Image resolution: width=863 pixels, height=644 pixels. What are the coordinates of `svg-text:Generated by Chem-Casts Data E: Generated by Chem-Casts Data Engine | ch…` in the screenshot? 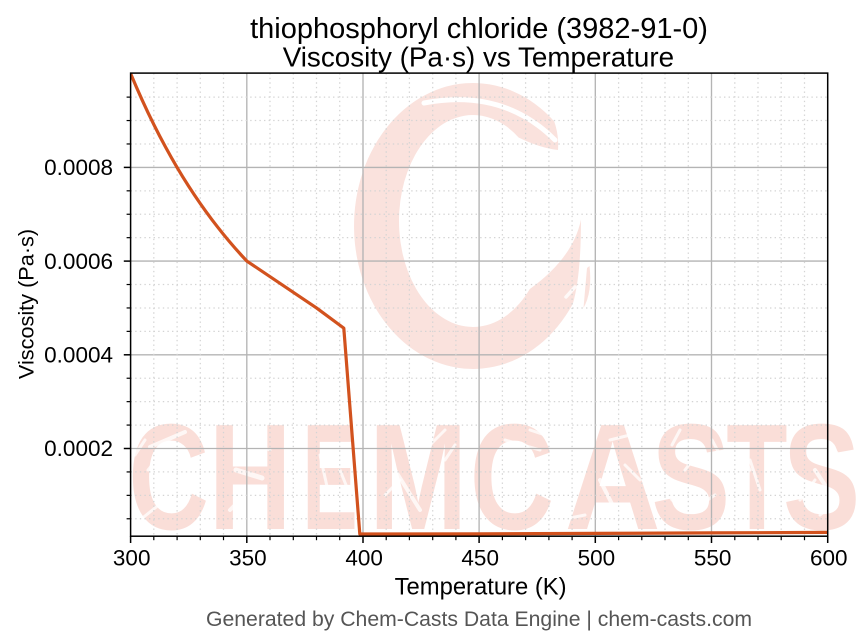 It's located at (479, 619).